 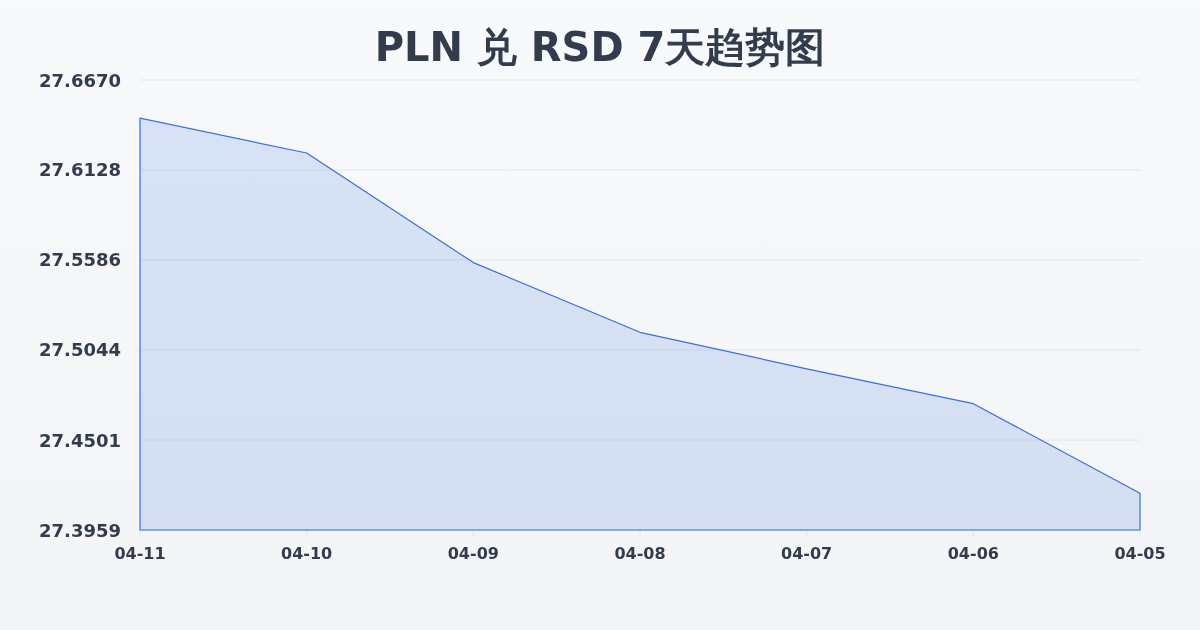 What do you see at coordinates (1140, 553) in the screenshot?
I see `x-tick-label: 04-05` at bounding box center [1140, 553].